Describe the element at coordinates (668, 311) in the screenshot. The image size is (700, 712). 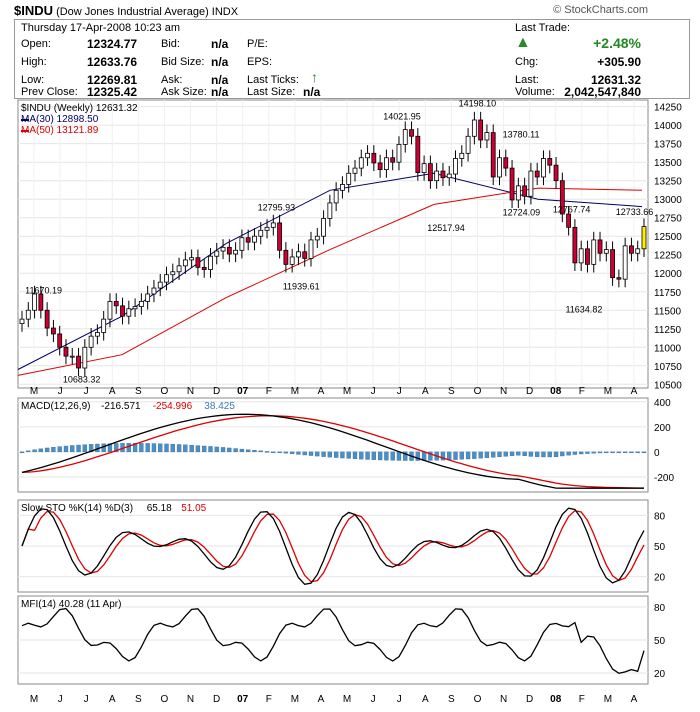
I see `price-y-tick-label: 11500` at that location.